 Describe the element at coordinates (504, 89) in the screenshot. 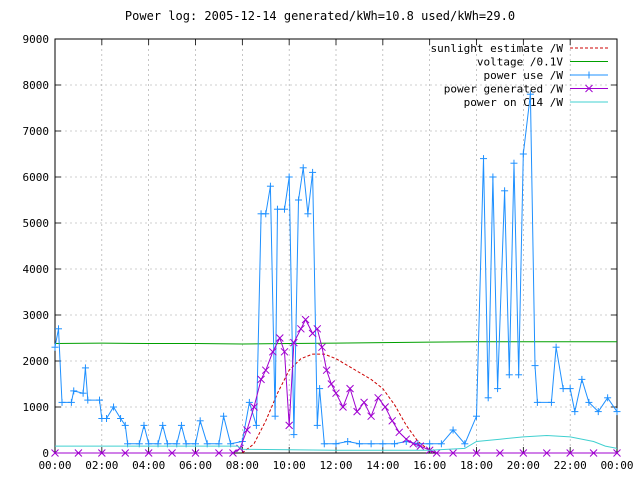

I see `legend-label: power generated /W` at that location.